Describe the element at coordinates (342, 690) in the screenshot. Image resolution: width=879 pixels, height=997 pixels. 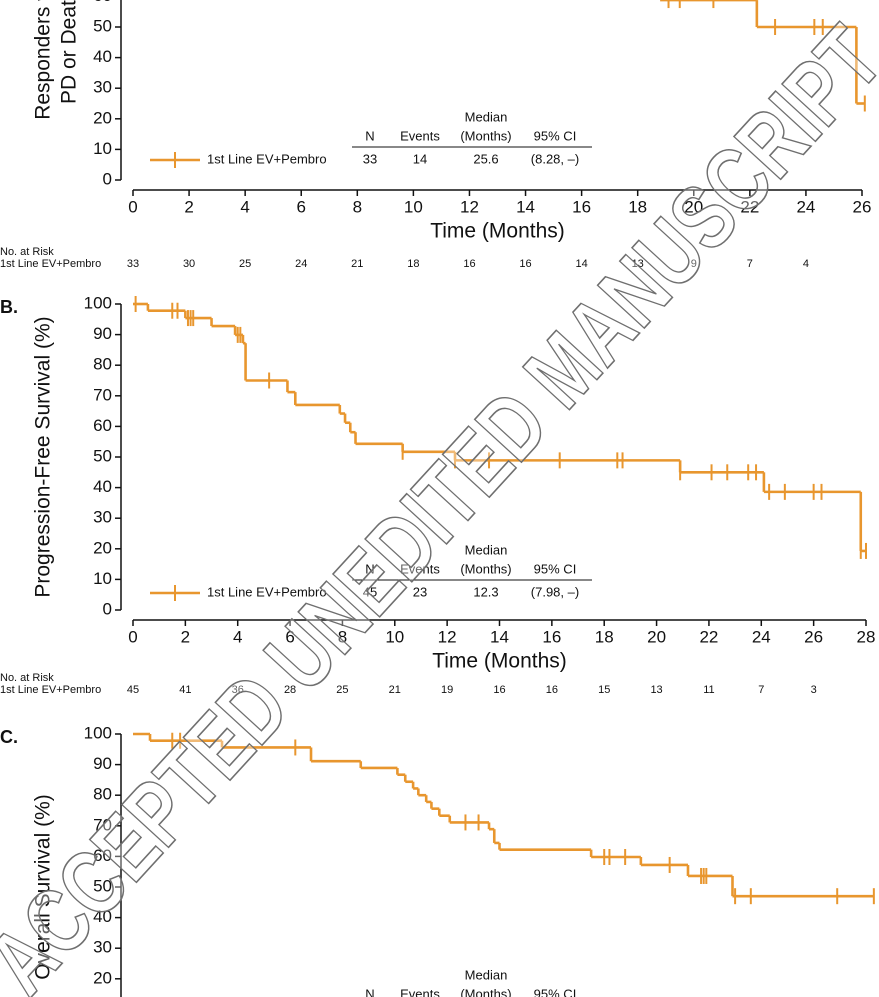
I see `risk-count: 25` at that location.